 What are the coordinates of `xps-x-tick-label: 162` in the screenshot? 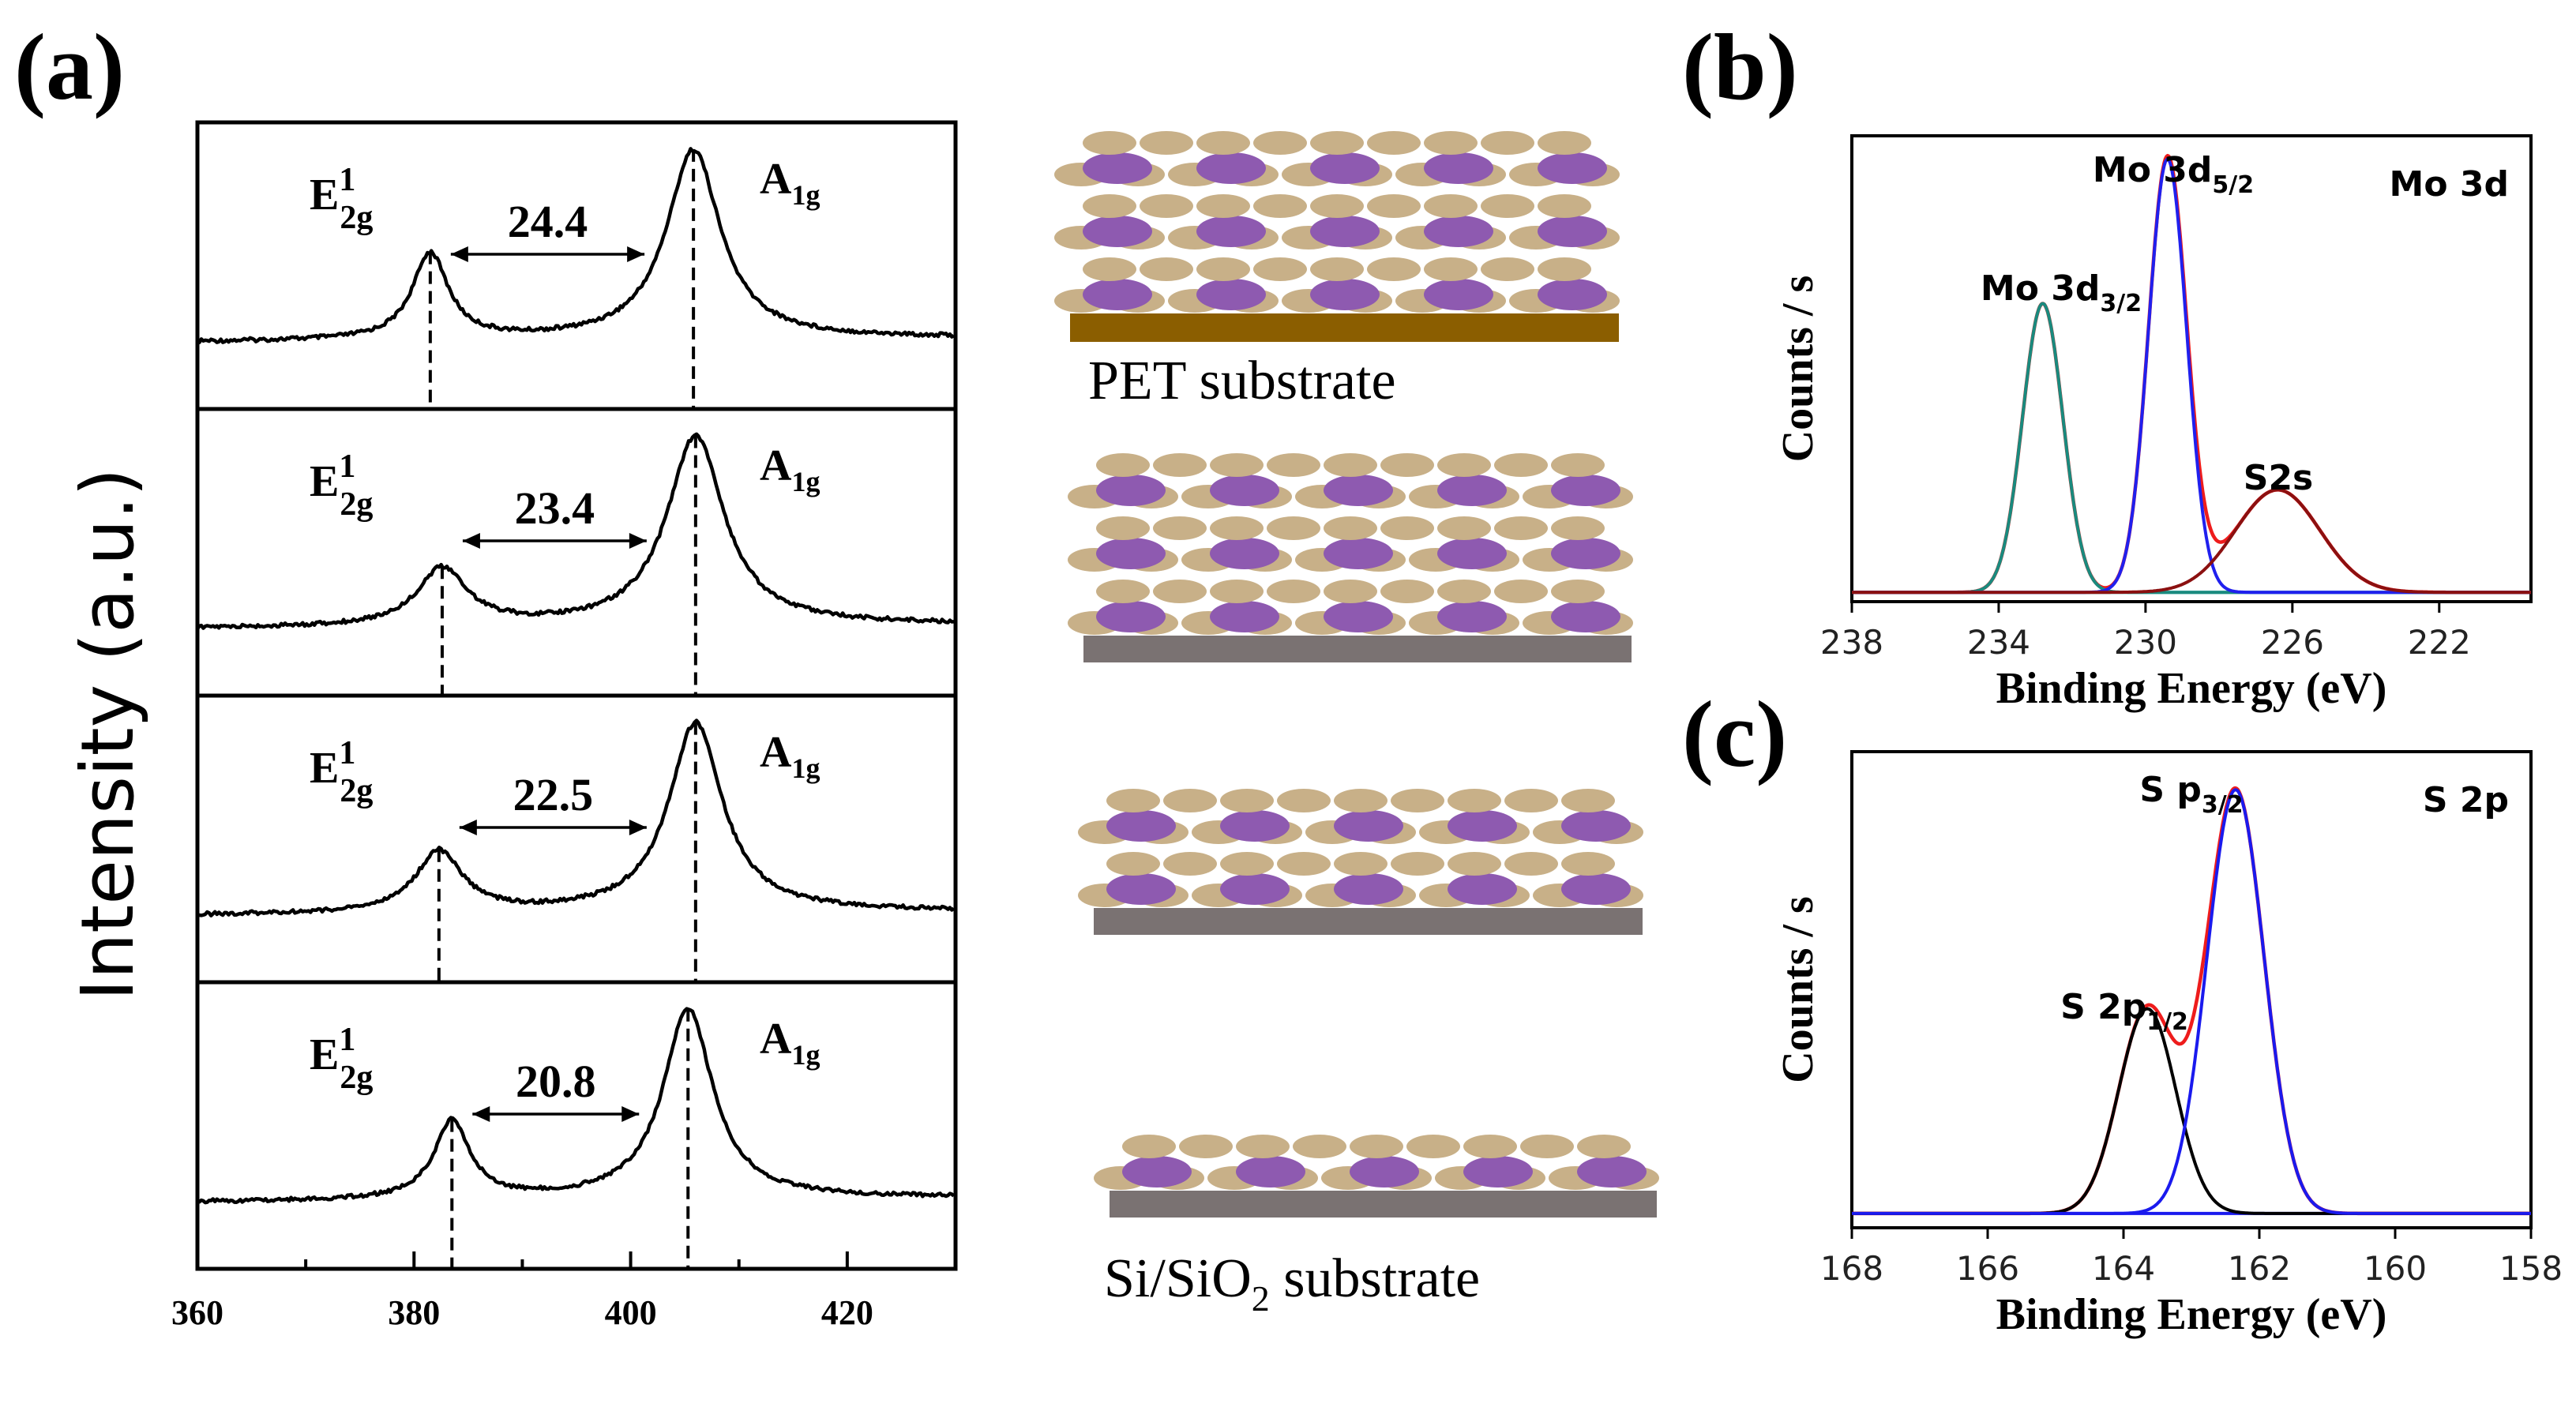 It's located at (2259, 1268).